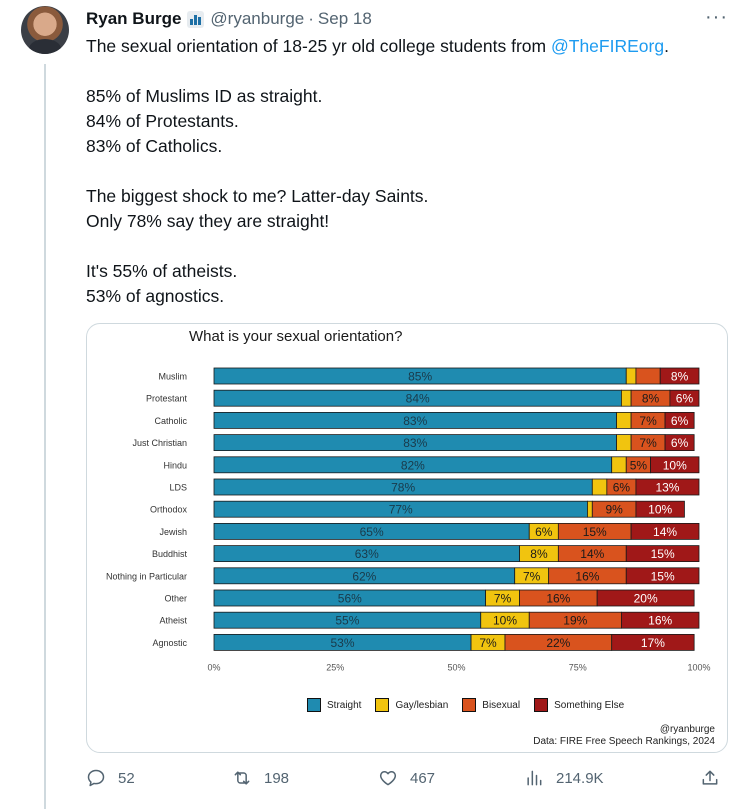  I want to click on more-options-icon: ···, so click(716, 17).